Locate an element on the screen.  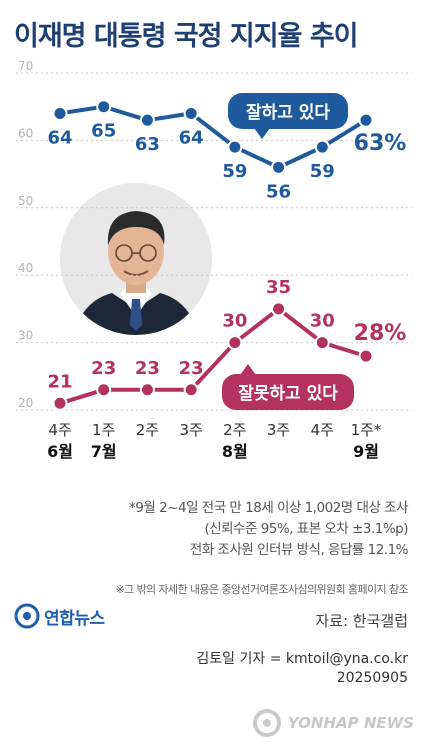
y-tick-label: 50 is located at coordinates (25, 201).